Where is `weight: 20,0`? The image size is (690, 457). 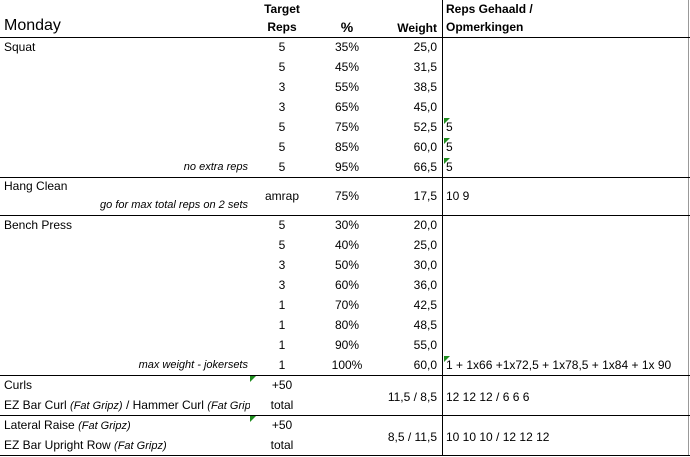
weight: 20,0 is located at coordinates (425, 225).